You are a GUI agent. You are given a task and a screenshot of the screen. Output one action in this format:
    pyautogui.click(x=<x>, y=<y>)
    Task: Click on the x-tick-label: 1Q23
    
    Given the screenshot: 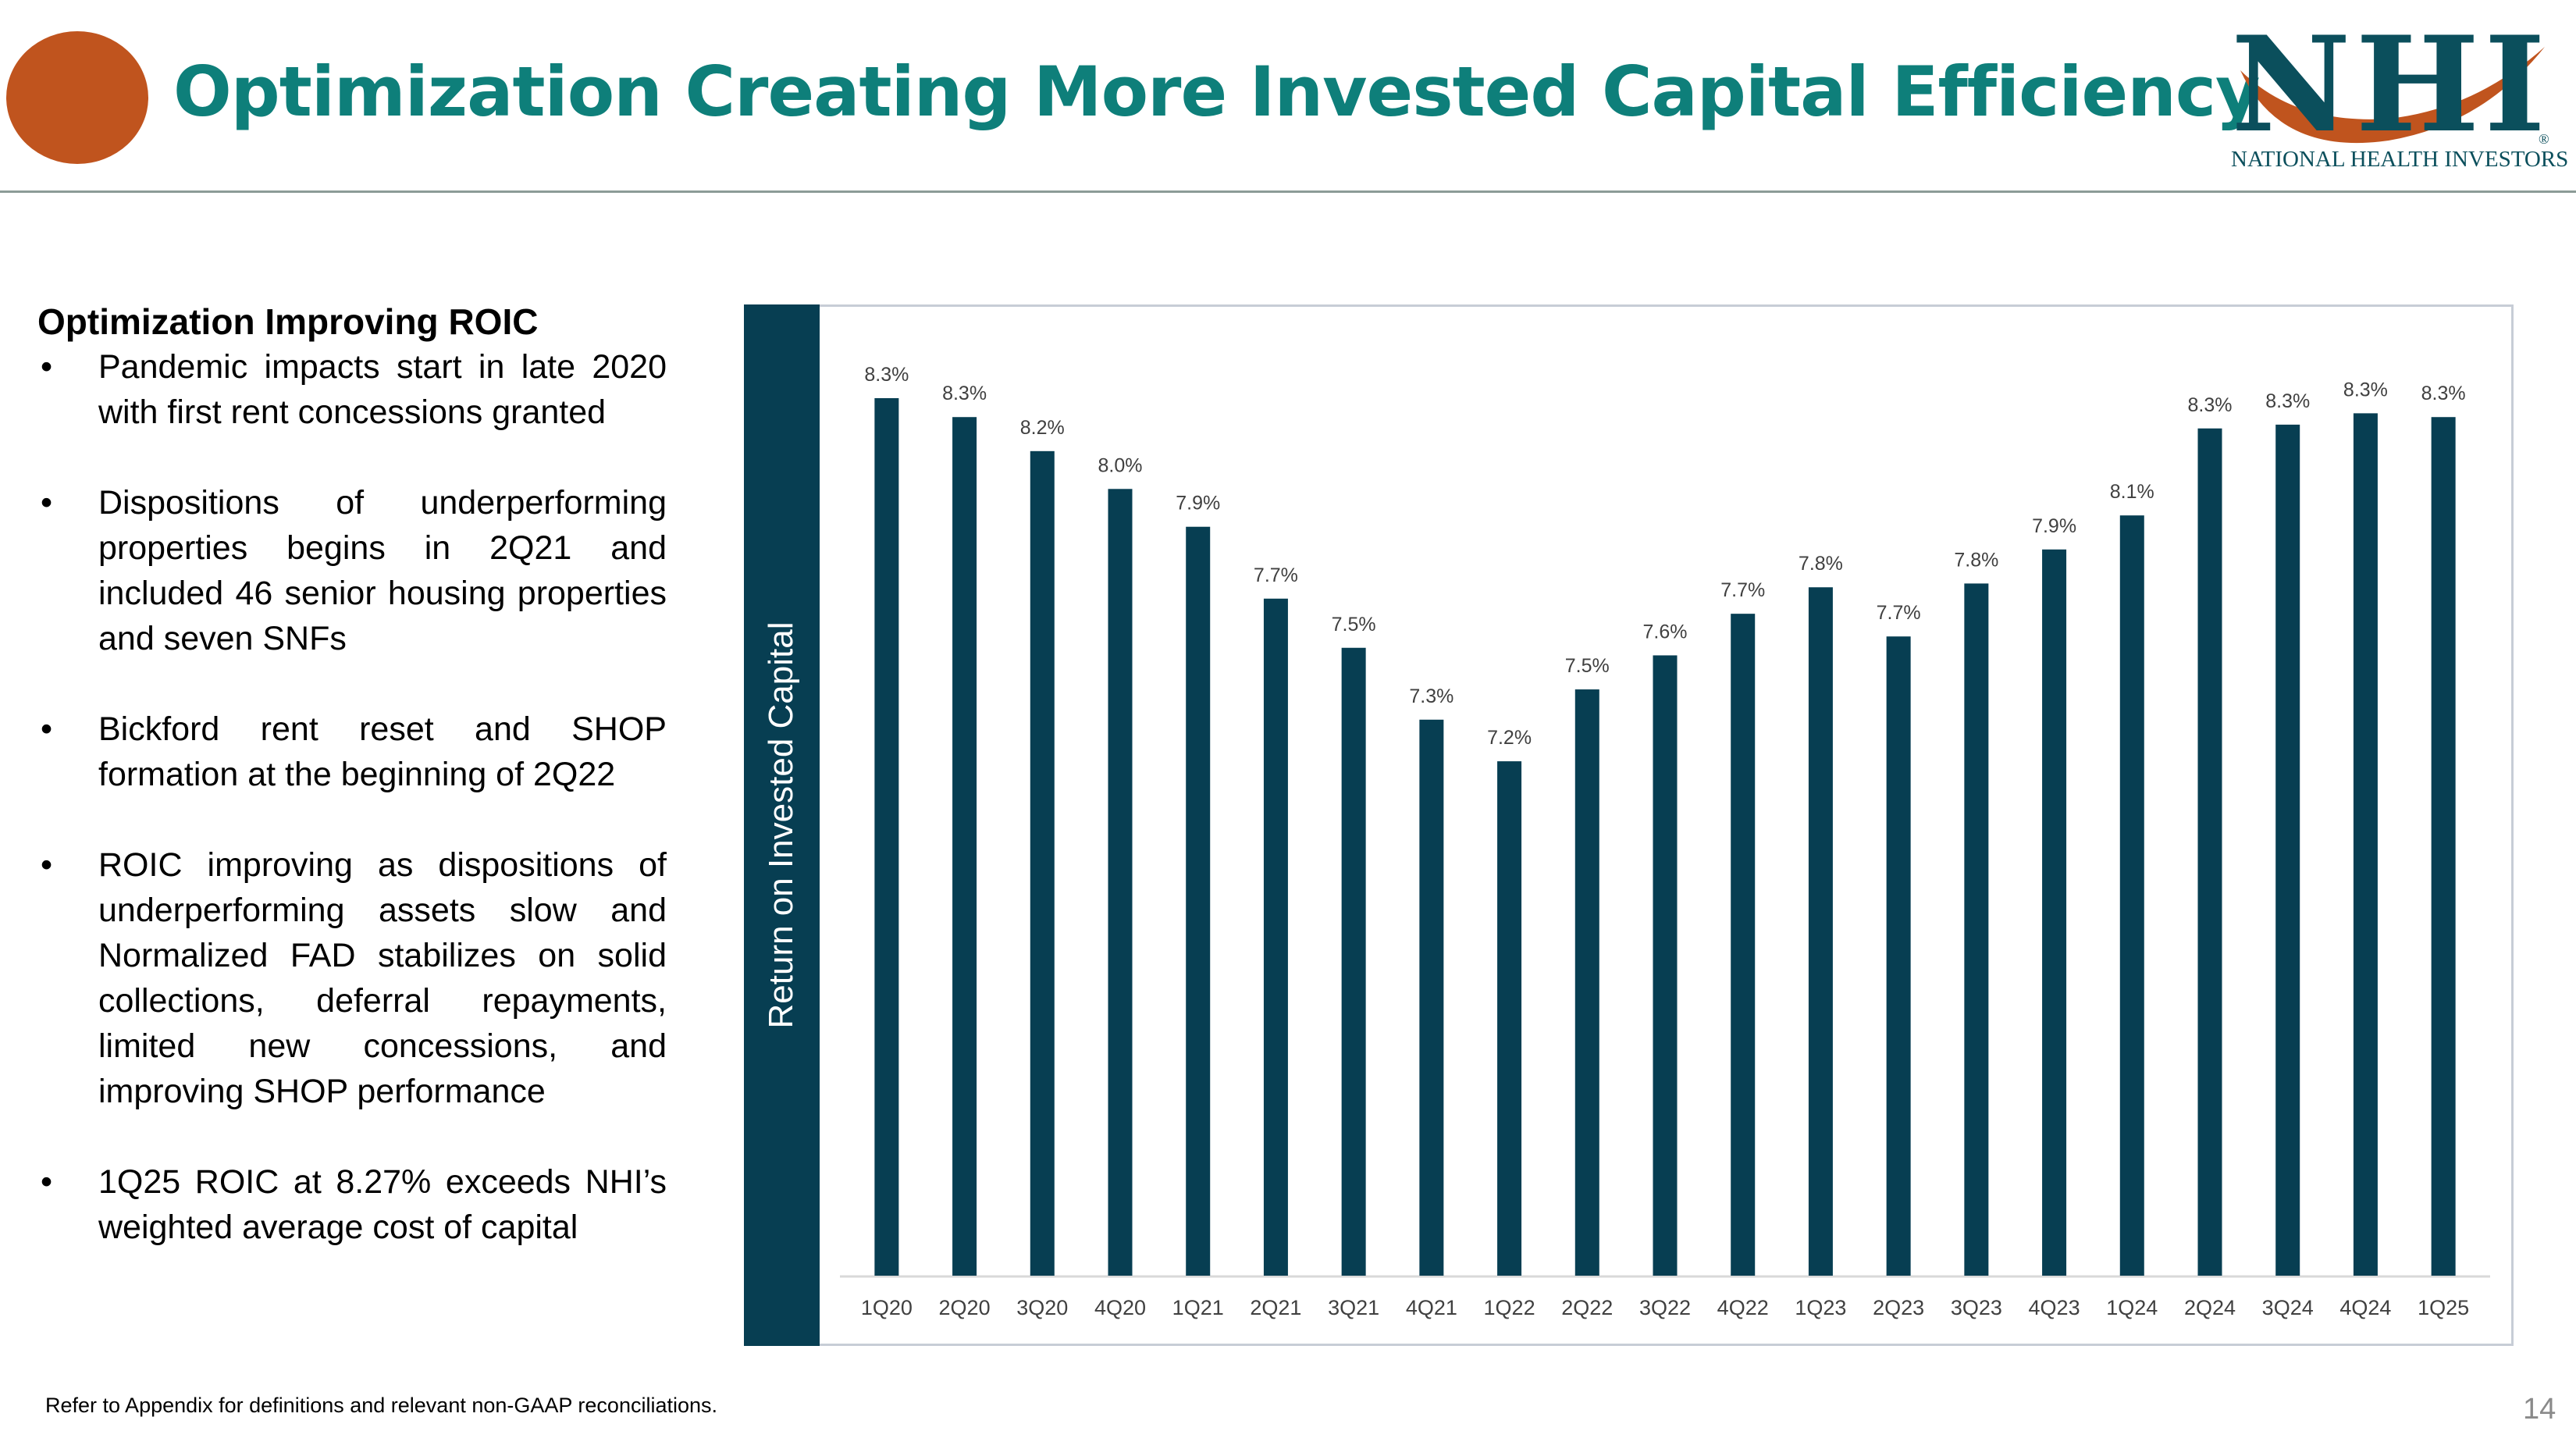 What is the action you would take?
    pyautogui.click(x=1820, y=1307)
    